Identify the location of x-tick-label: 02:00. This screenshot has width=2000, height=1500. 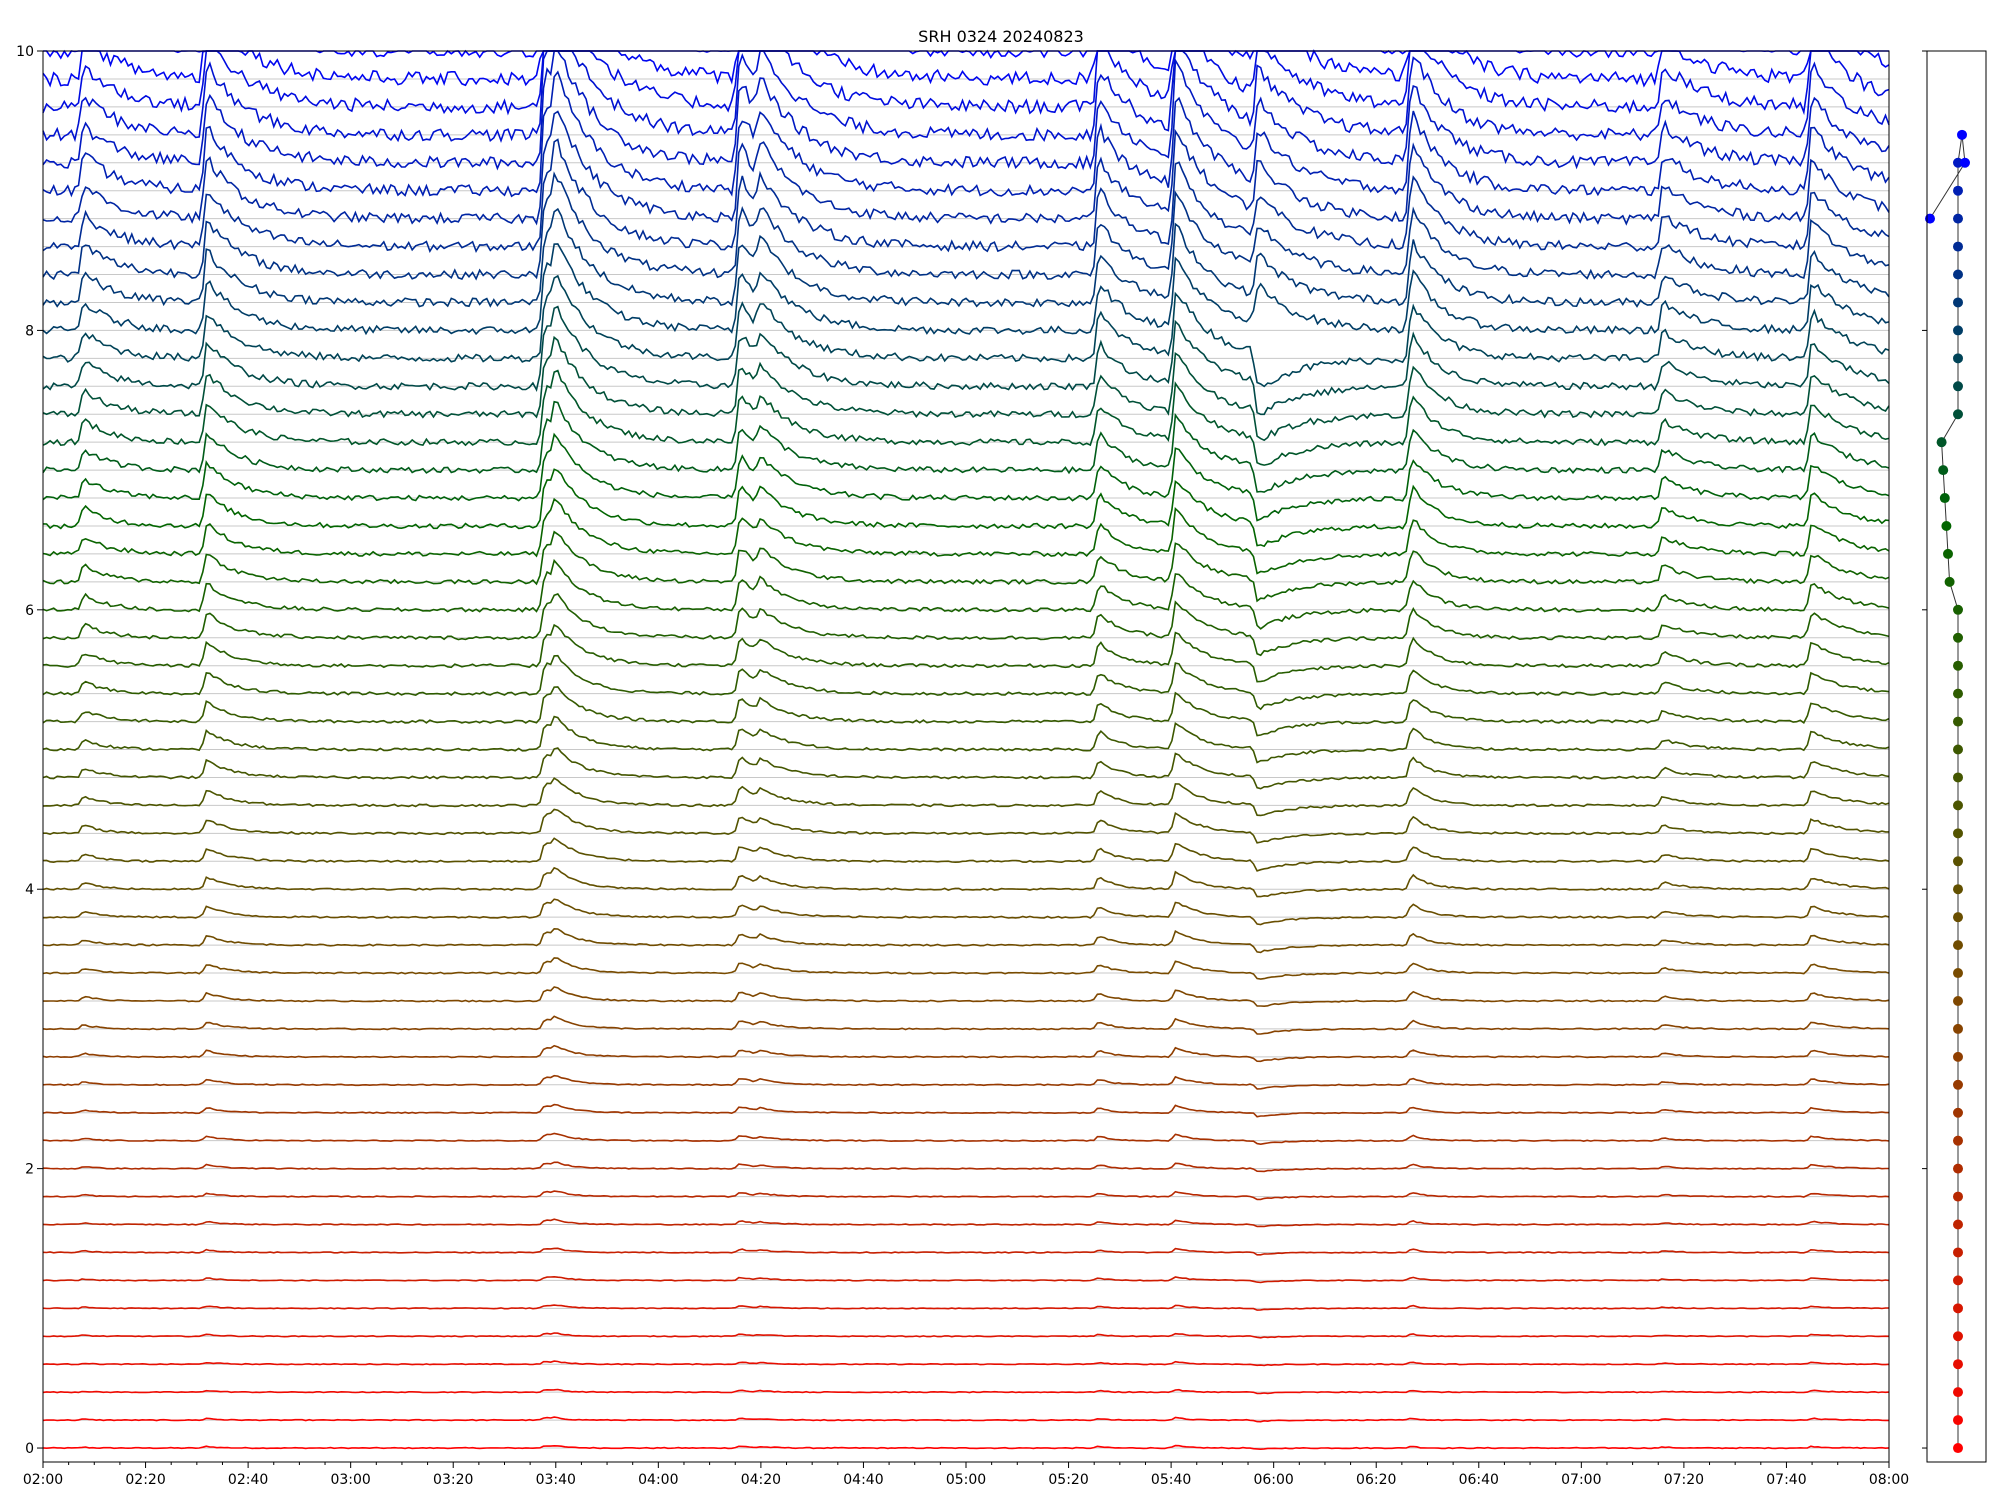
(43, 1480).